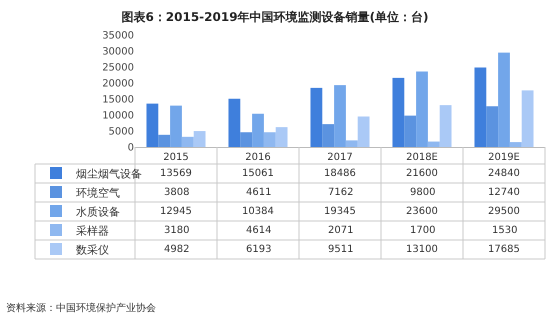 The height and width of the screenshot is (325, 550). I want to click on x-tick-label: 2019E, so click(504, 157).